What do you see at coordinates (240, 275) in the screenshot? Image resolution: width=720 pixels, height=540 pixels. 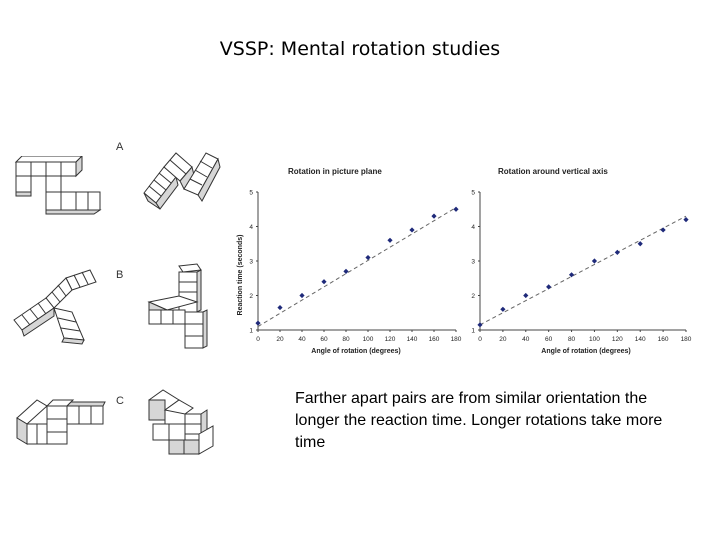 I see `y-axis-label: Reaction time (seconds)` at bounding box center [240, 275].